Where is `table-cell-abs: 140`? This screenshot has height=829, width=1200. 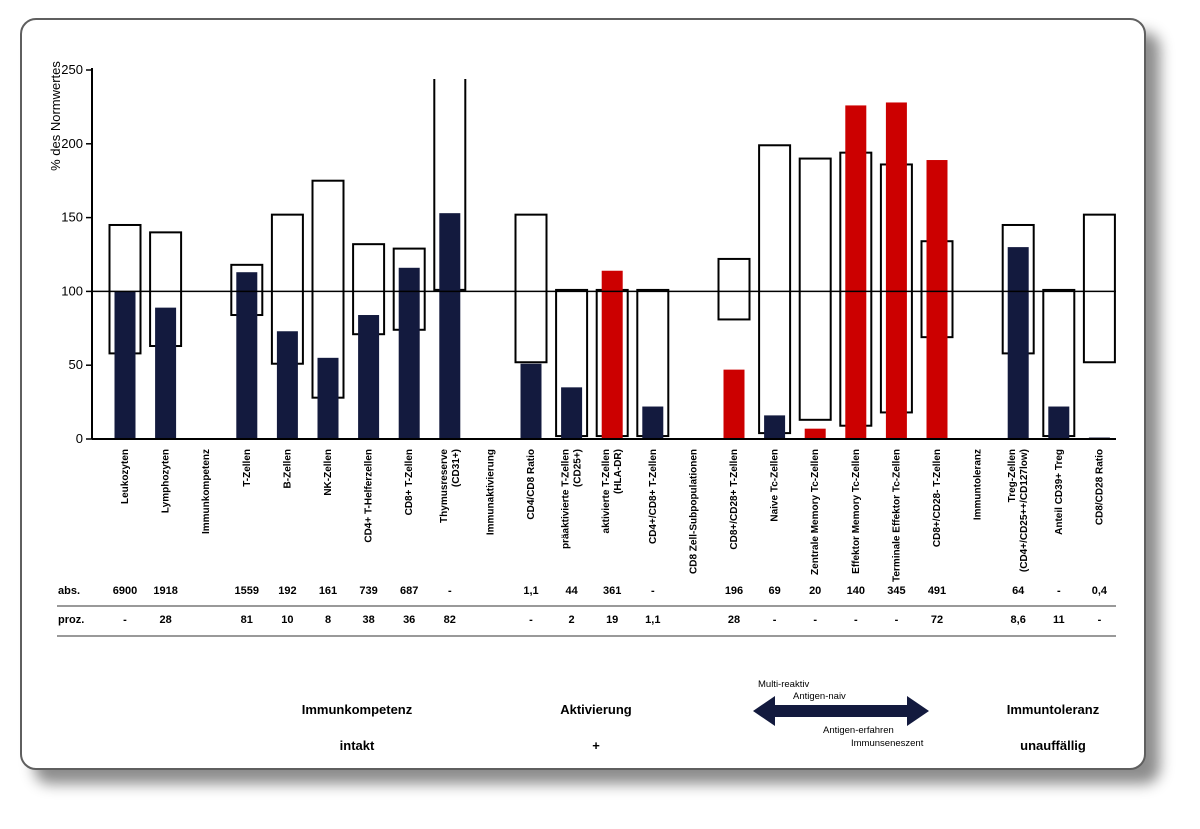 table-cell-abs: 140 is located at coordinates (856, 591).